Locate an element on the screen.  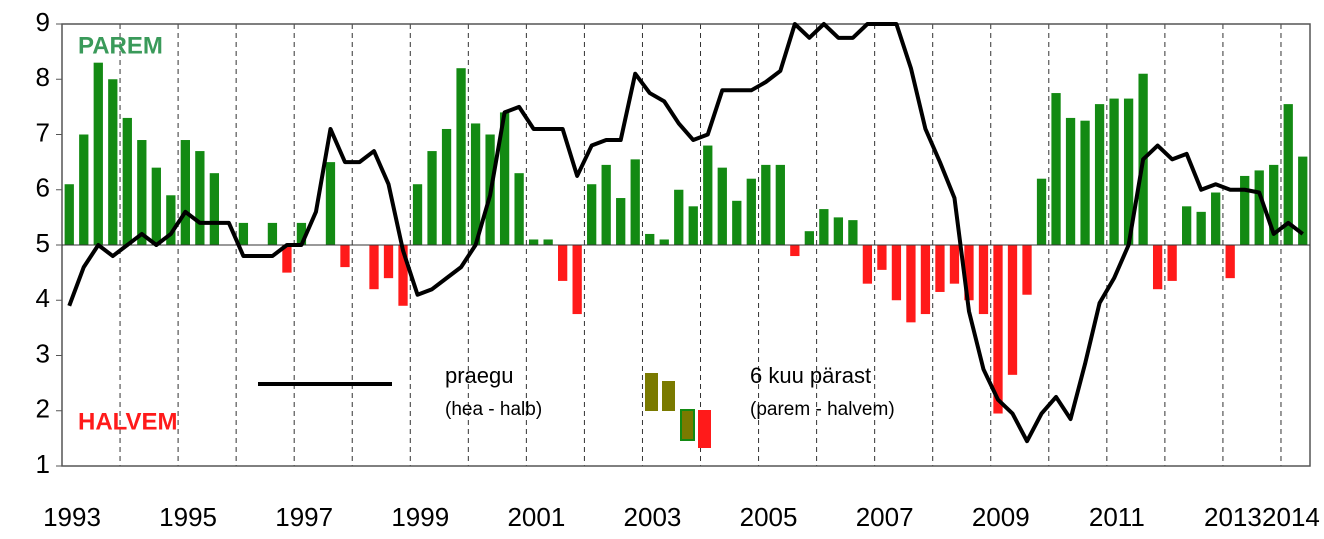
x-tick-label: 2014 is located at coordinates (1291, 517).